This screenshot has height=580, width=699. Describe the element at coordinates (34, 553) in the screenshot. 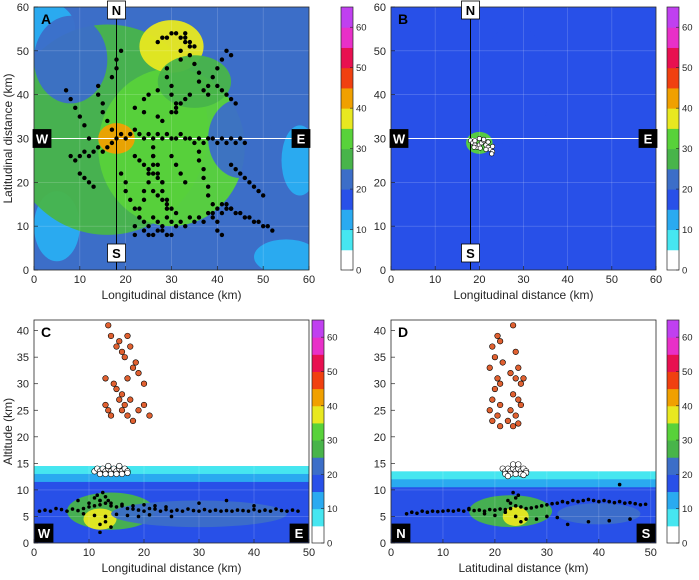

I see `x-tick-label: 0` at that location.